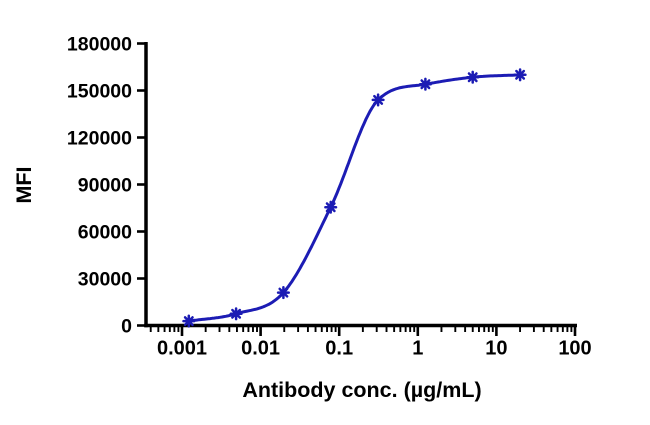 The height and width of the screenshot is (425, 650). I want to click on x-tick-label: 1, so click(417, 349).